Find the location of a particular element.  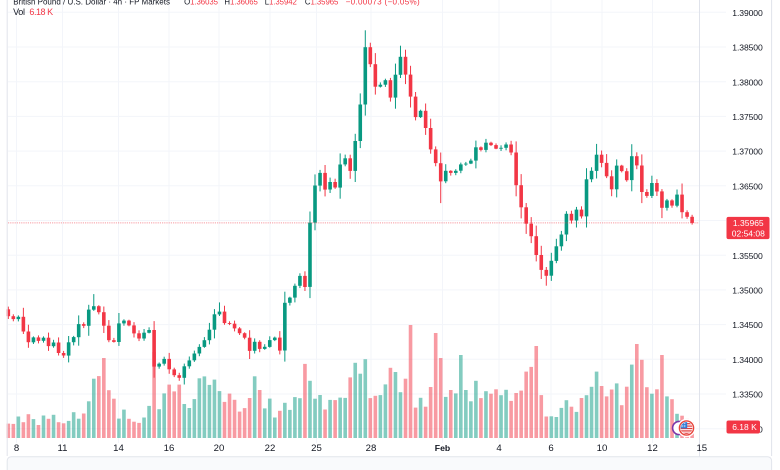

svg-text: H1.36065 is located at coordinates (241, 3).